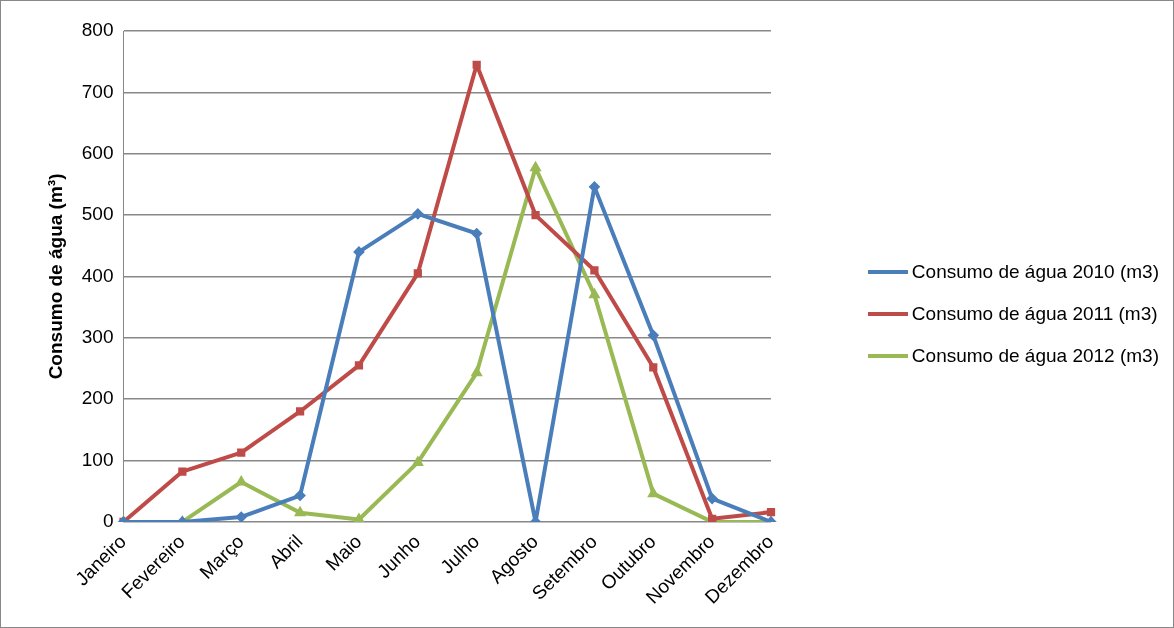 This screenshot has width=1174, height=628. What do you see at coordinates (97, 214) in the screenshot?
I see `y-tick-label: 500` at bounding box center [97, 214].